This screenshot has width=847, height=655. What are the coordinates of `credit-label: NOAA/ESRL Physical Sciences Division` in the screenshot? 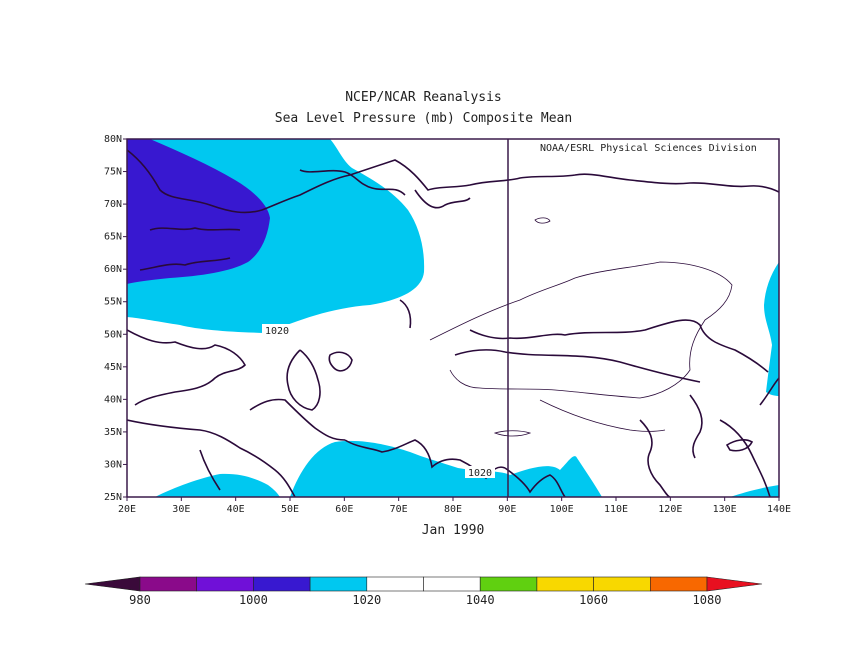 It's located at (648, 148).